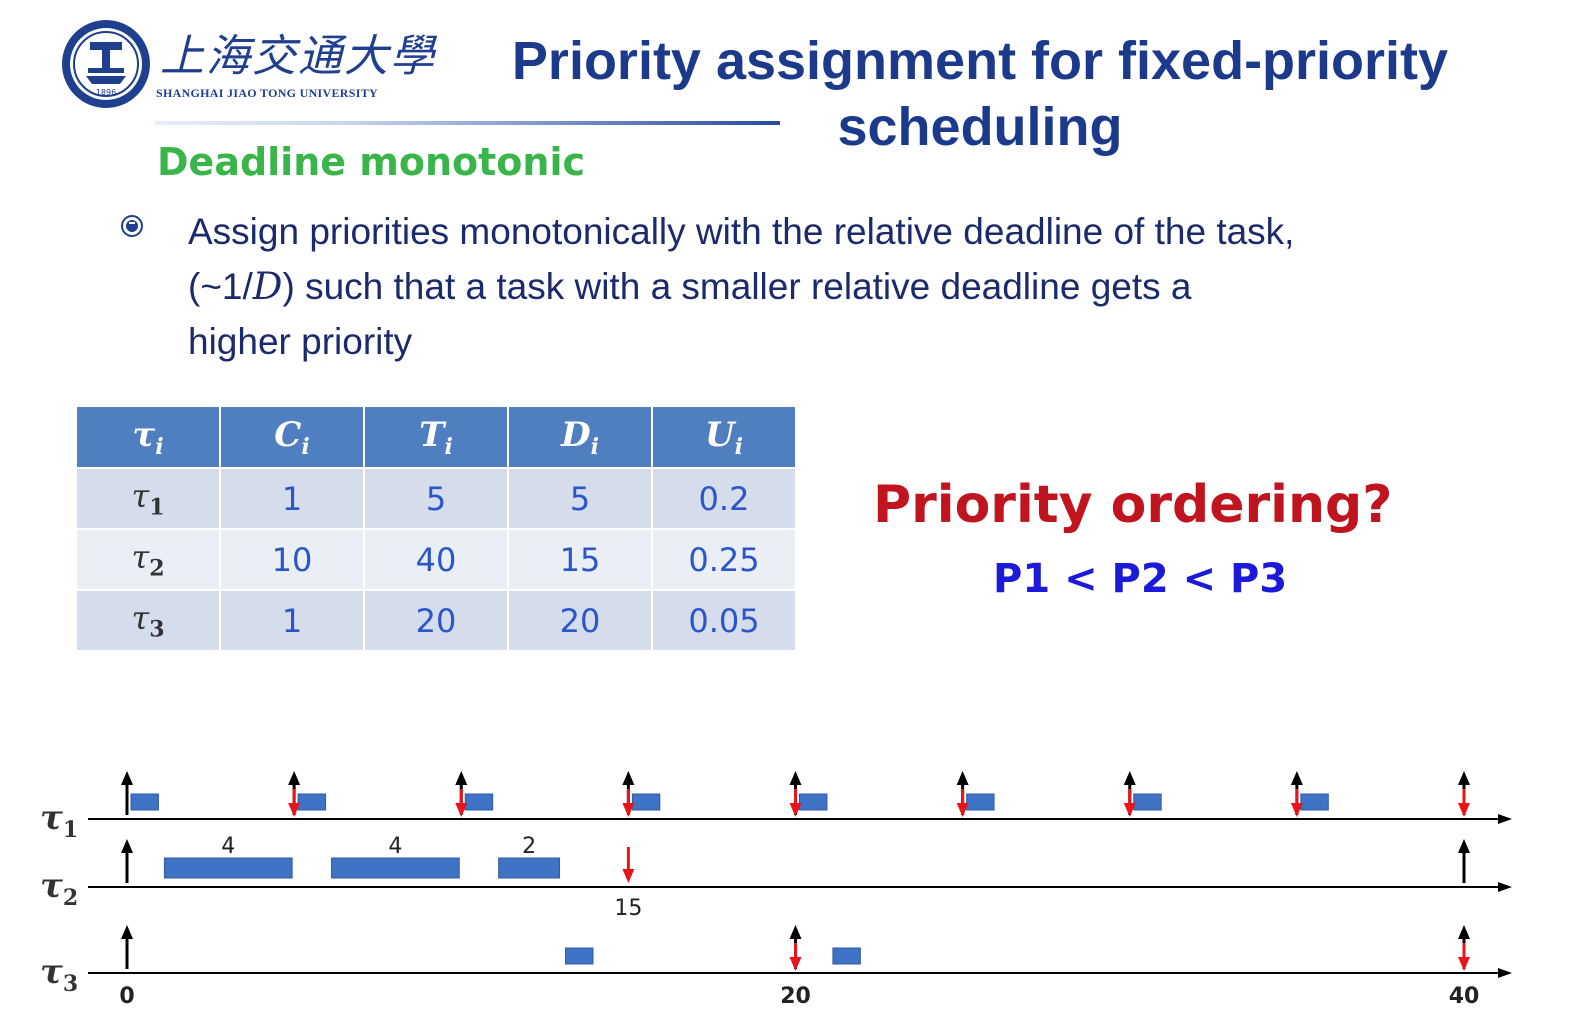 Image resolution: width=1574 pixels, height=1032 pixels. Describe the element at coordinates (467, 123) in the screenshot. I see `title-divider` at that location.